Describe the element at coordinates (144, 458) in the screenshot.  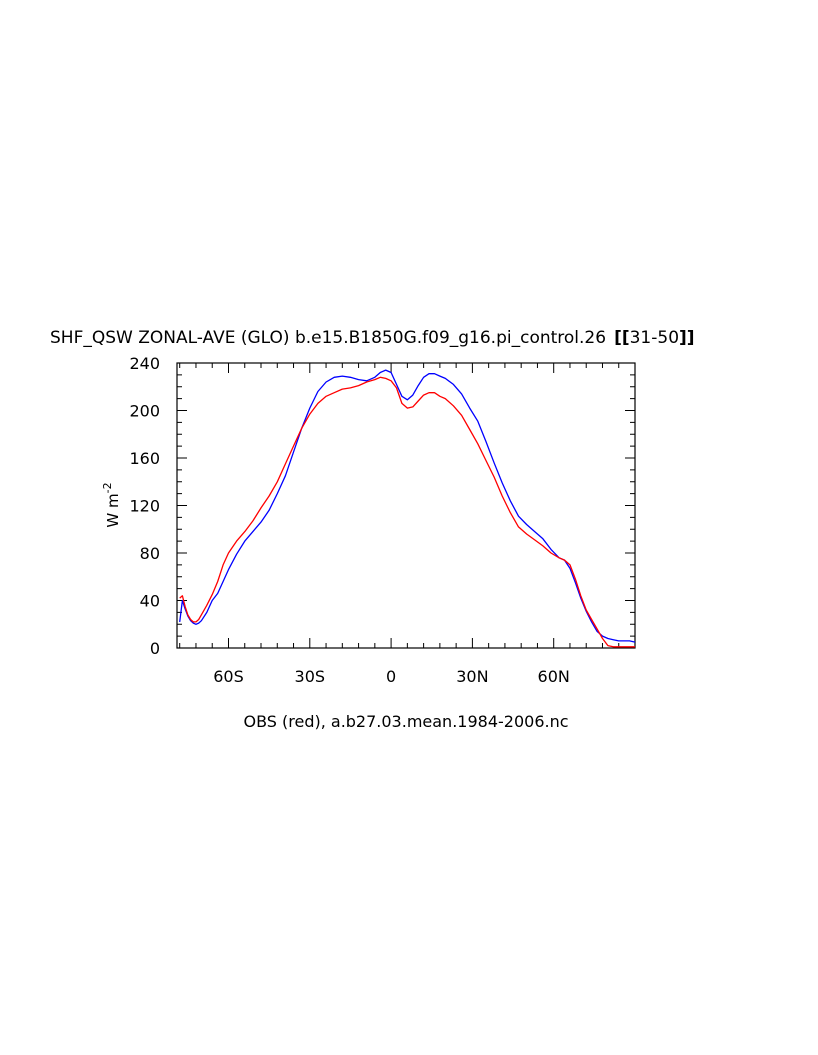
I see `y-tick-label: 160` at that location.